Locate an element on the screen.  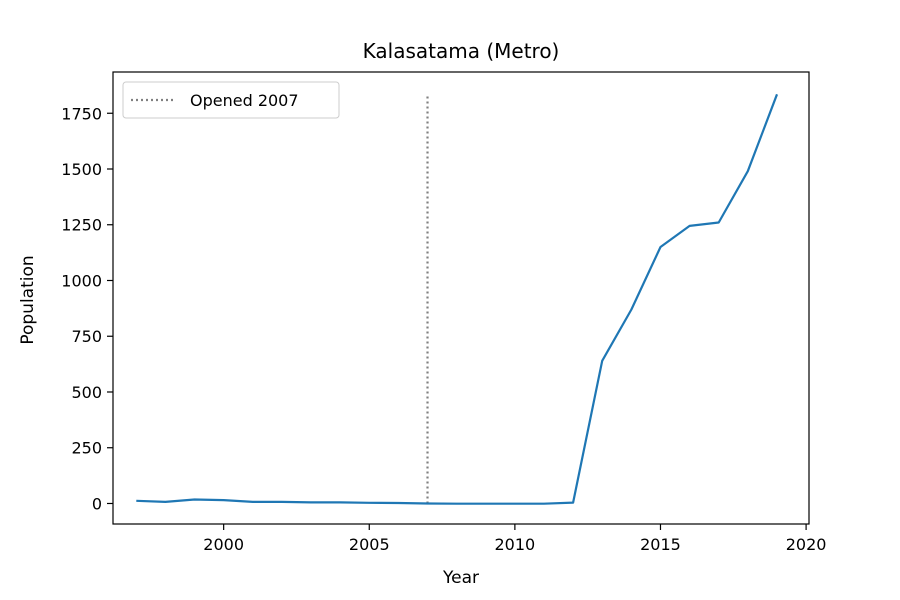
legend-box is located at coordinates (231, 100).